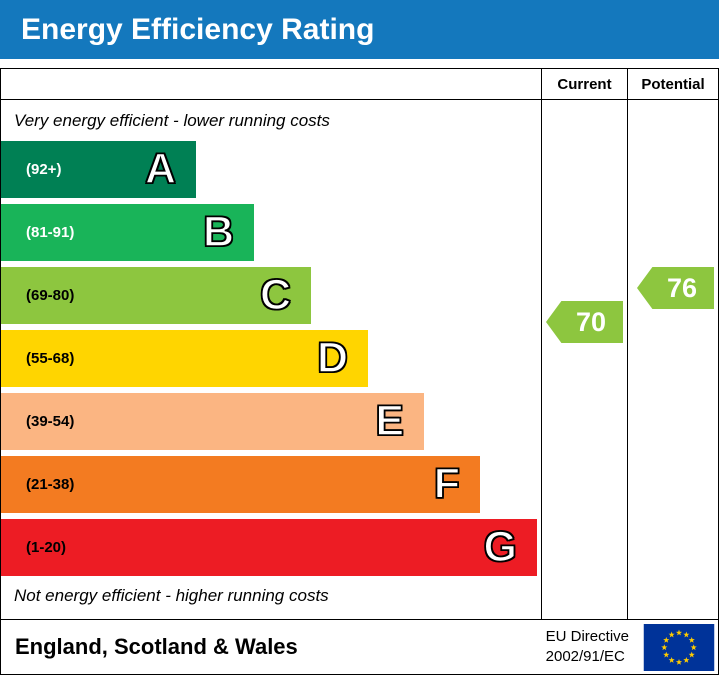 The image size is (719, 675). Describe the element at coordinates (332, 358) in the screenshot. I see `band-letter: D` at that location.